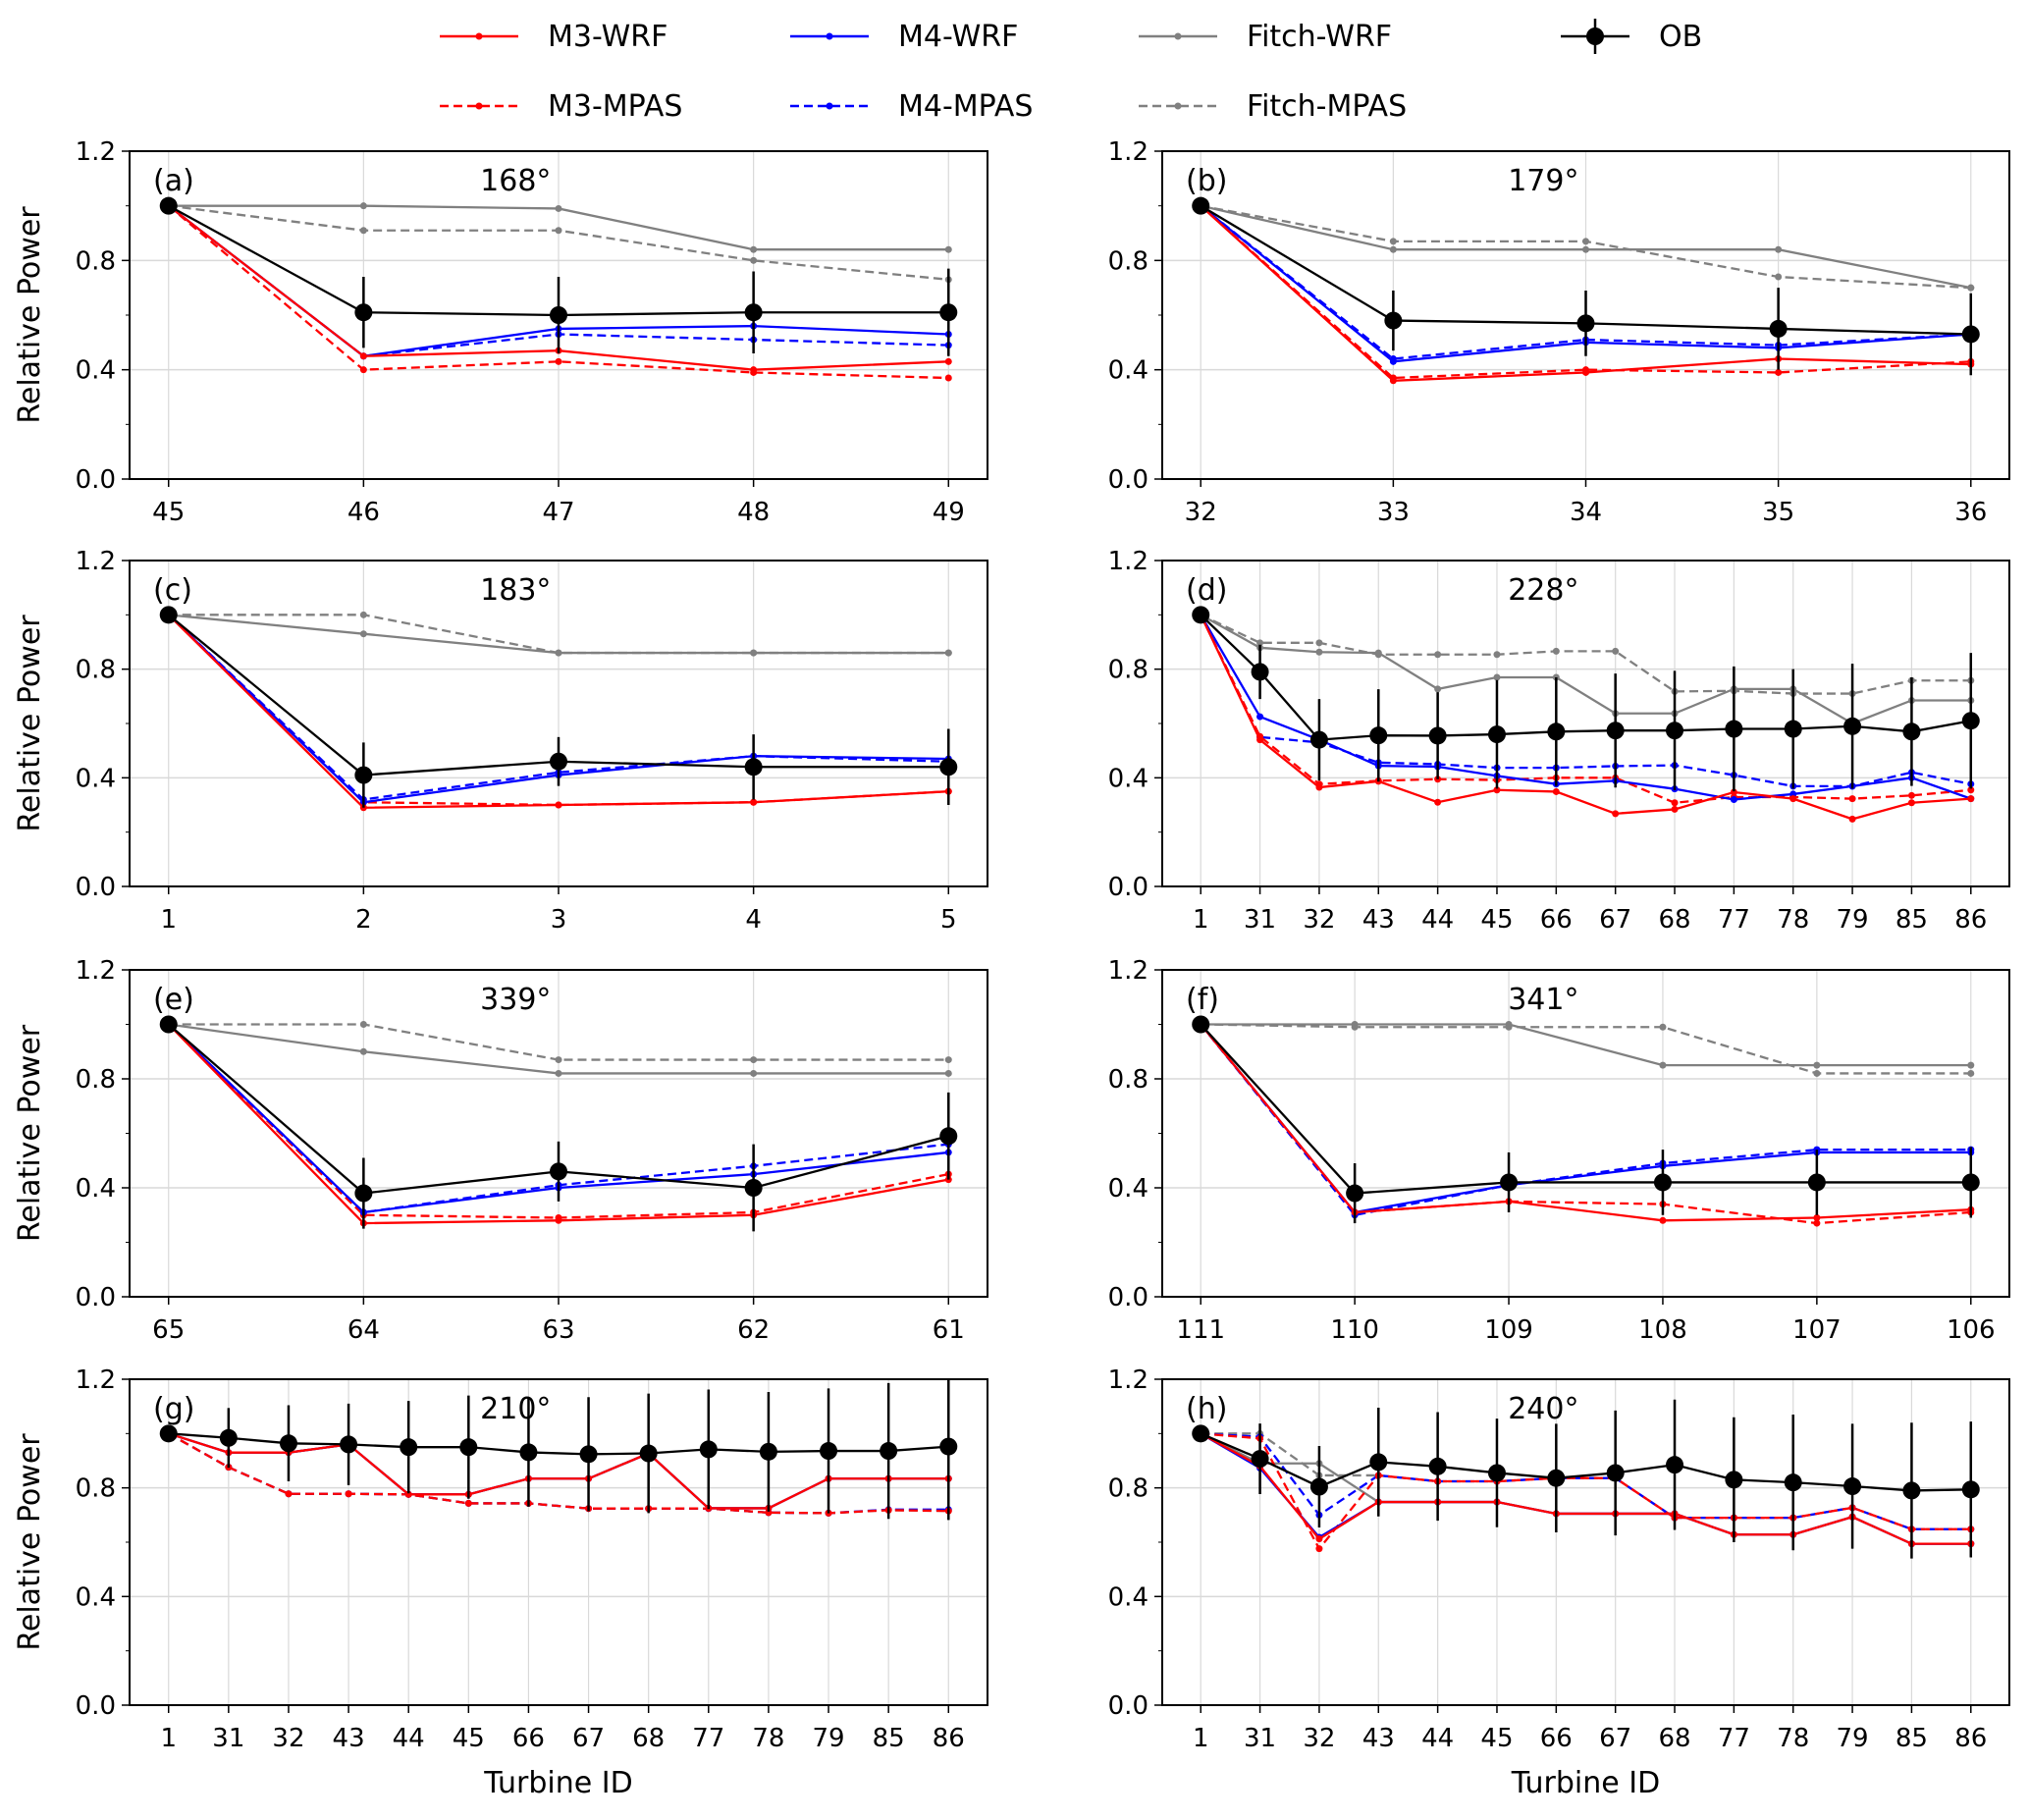 This screenshot has height=1820, width=2029. I want to click on series-line-ob, so click(1585, 1109).